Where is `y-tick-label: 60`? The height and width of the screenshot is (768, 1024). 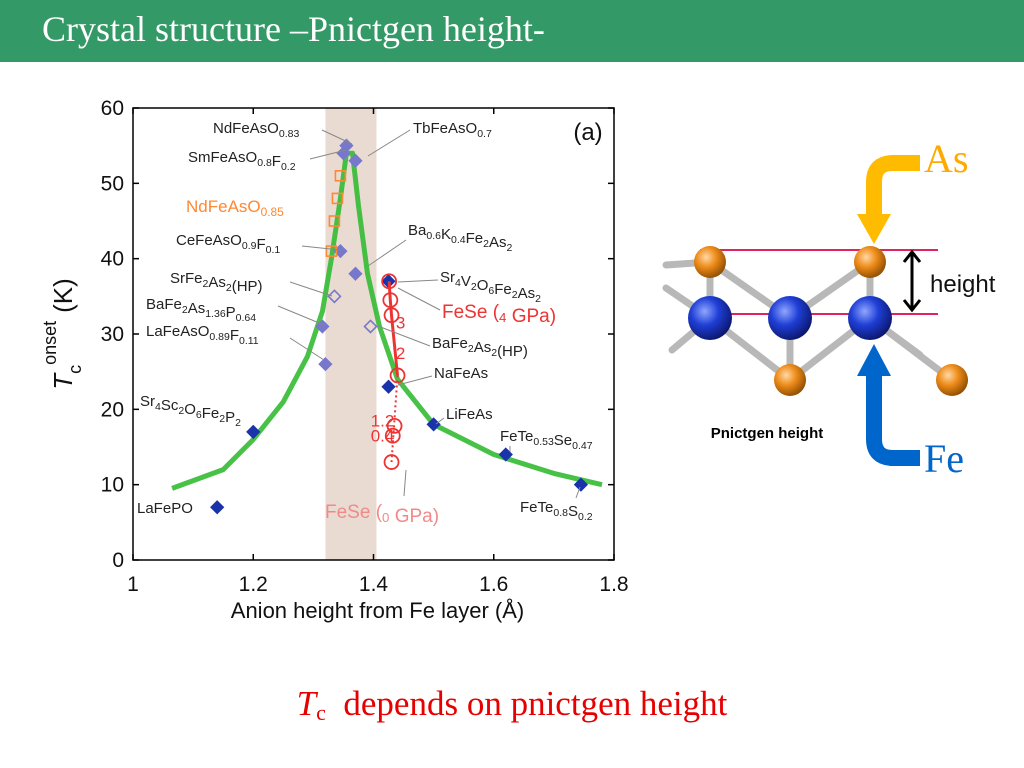
y-tick-label: 60 is located at coordinates (112, 108).